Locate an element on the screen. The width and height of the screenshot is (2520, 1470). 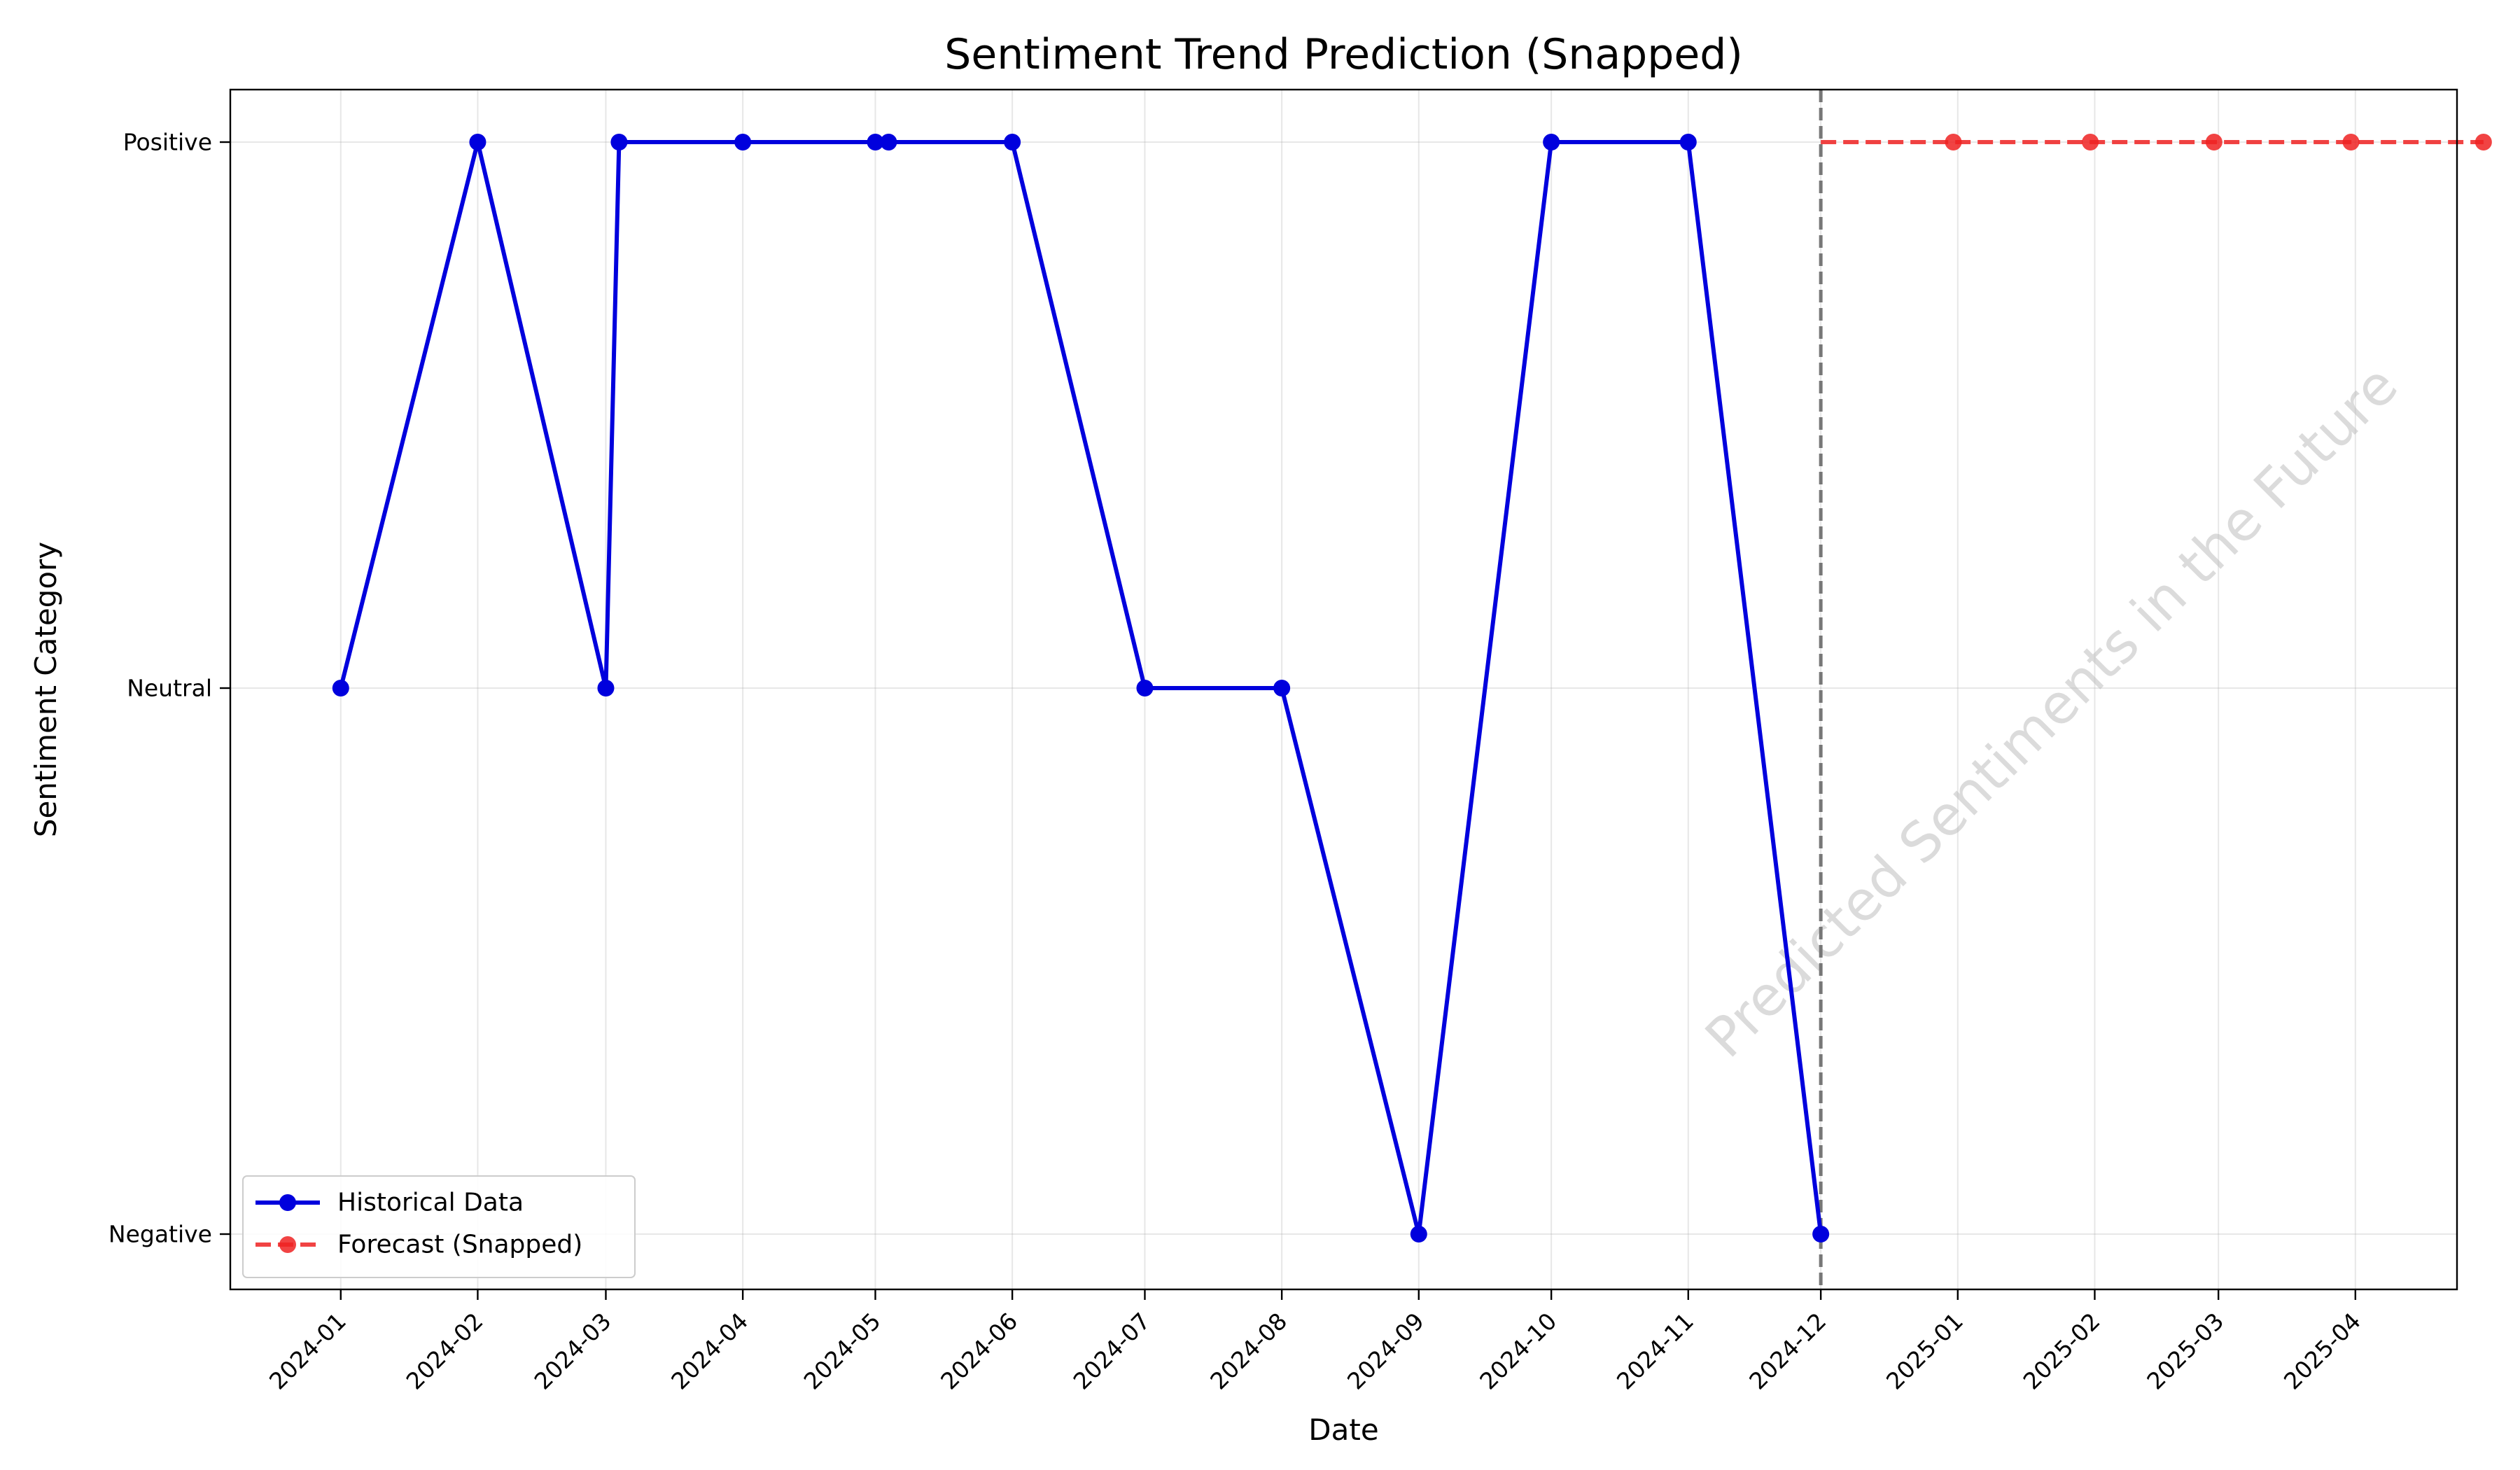
y-axis-title: Sentiment Category is located at coordinates (46, 689).